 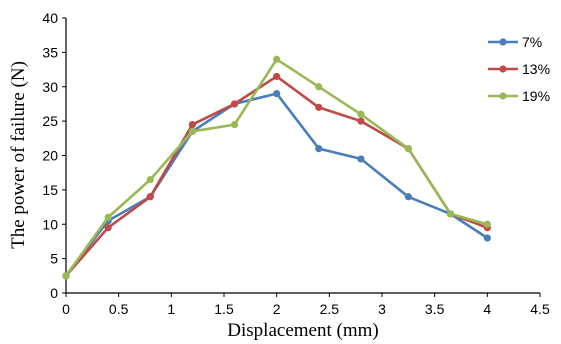 What do you see at coordinates (50, 87) in the screenshot?
I see `y-tick-label: 30` at bounding box center [50, 87].